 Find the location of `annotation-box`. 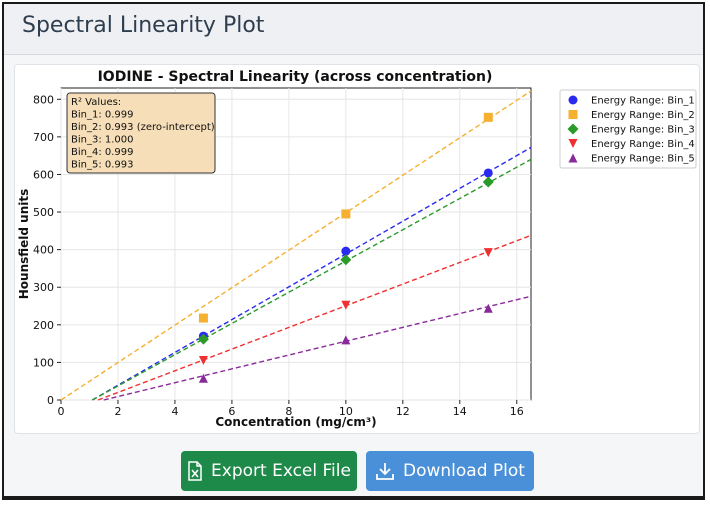

annotation-box is located at coordinates (141, 133).